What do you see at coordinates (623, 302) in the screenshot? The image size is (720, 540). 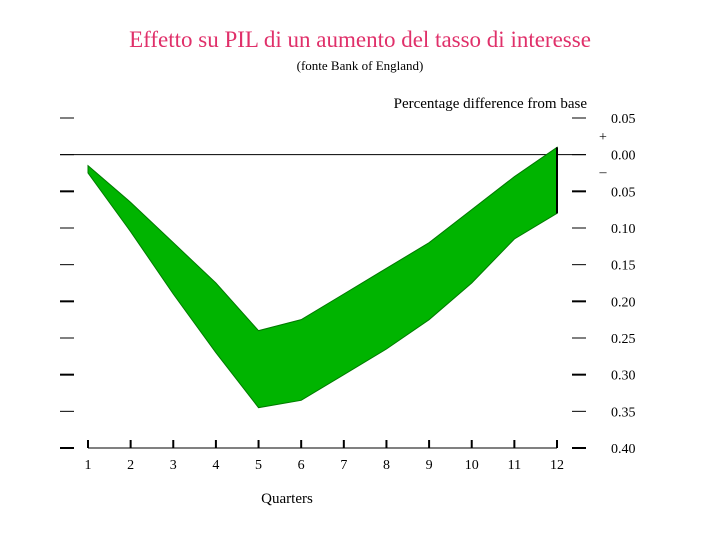 I see `y-tick-label: 0.20` at bounding box center [623, 302].